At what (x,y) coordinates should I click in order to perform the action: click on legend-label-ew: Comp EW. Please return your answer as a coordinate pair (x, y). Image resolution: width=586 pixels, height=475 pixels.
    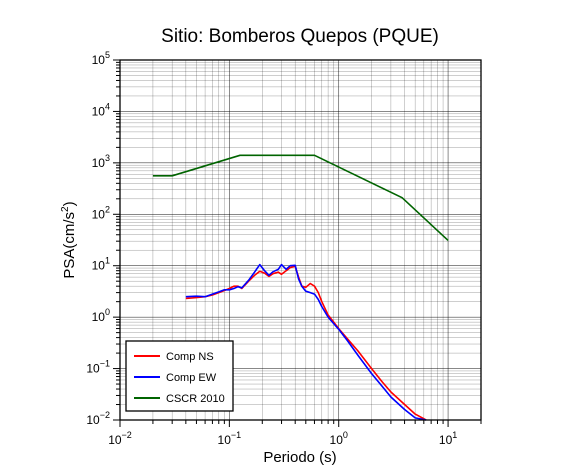
    Looking at the image, I should click on (191, 378).